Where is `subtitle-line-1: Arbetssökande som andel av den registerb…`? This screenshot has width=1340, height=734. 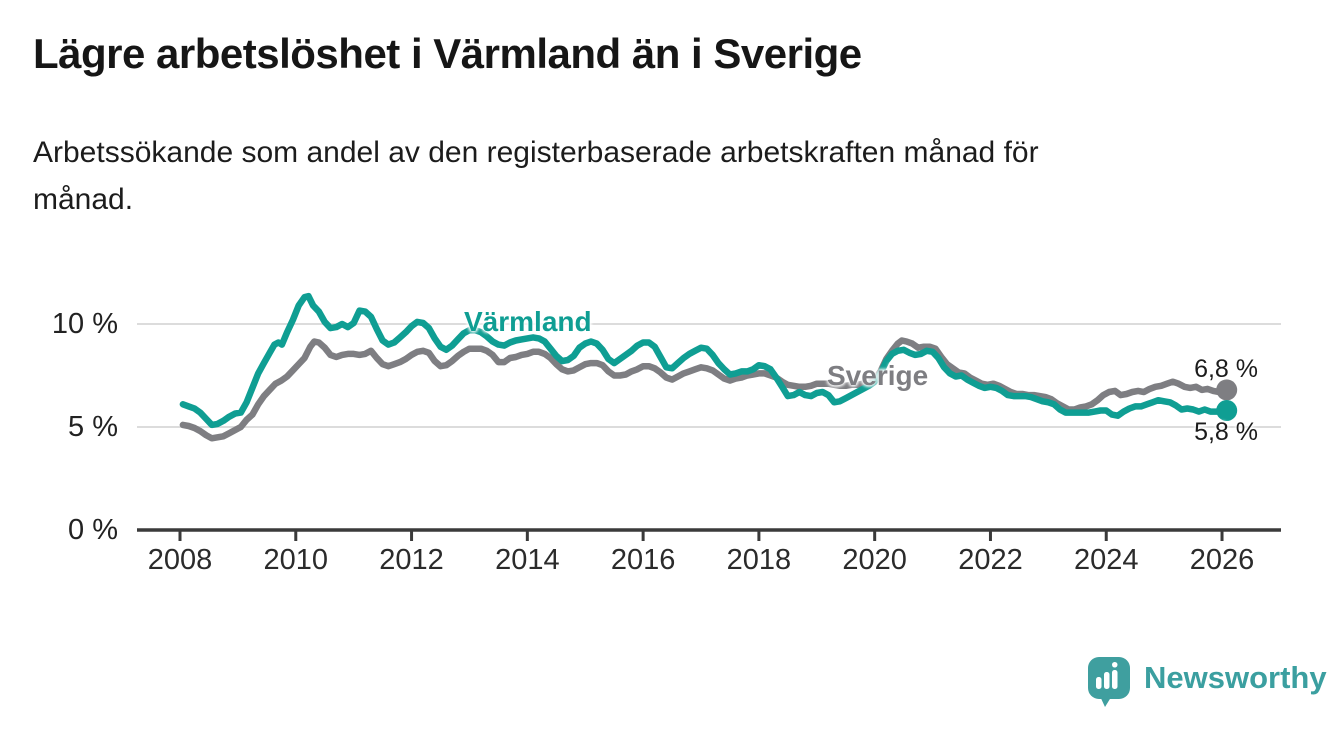 subtitle-line-1: Arbetssökande som andel av den registerb… is located at coordinates (536, 152).